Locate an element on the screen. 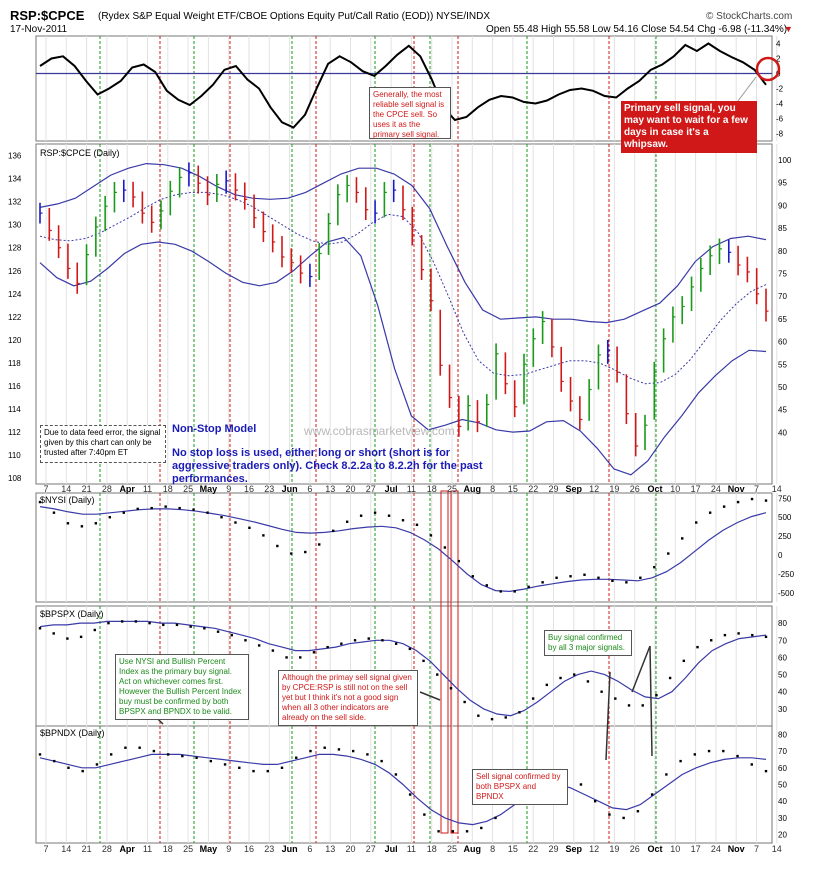 This screenshot has width=820, height=869. x-label-bottom-14: 13 is located at coordinates (330, 849).